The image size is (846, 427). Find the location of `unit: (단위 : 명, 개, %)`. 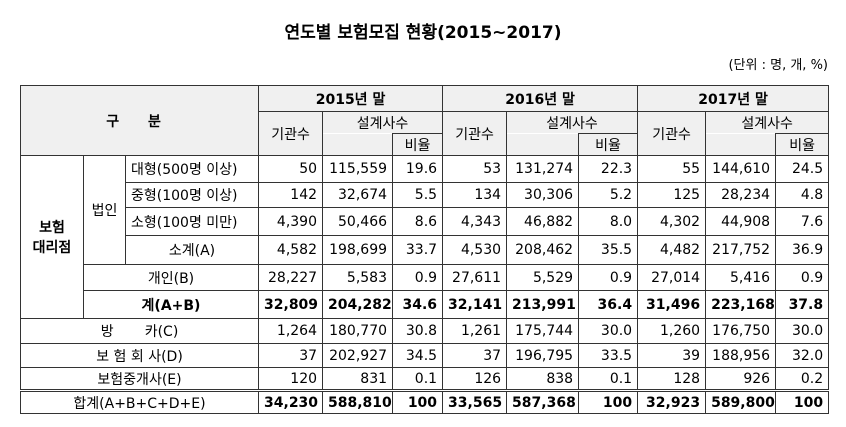

unit: (단위 : 명, 개, %) is located at coordinates (778, 65).